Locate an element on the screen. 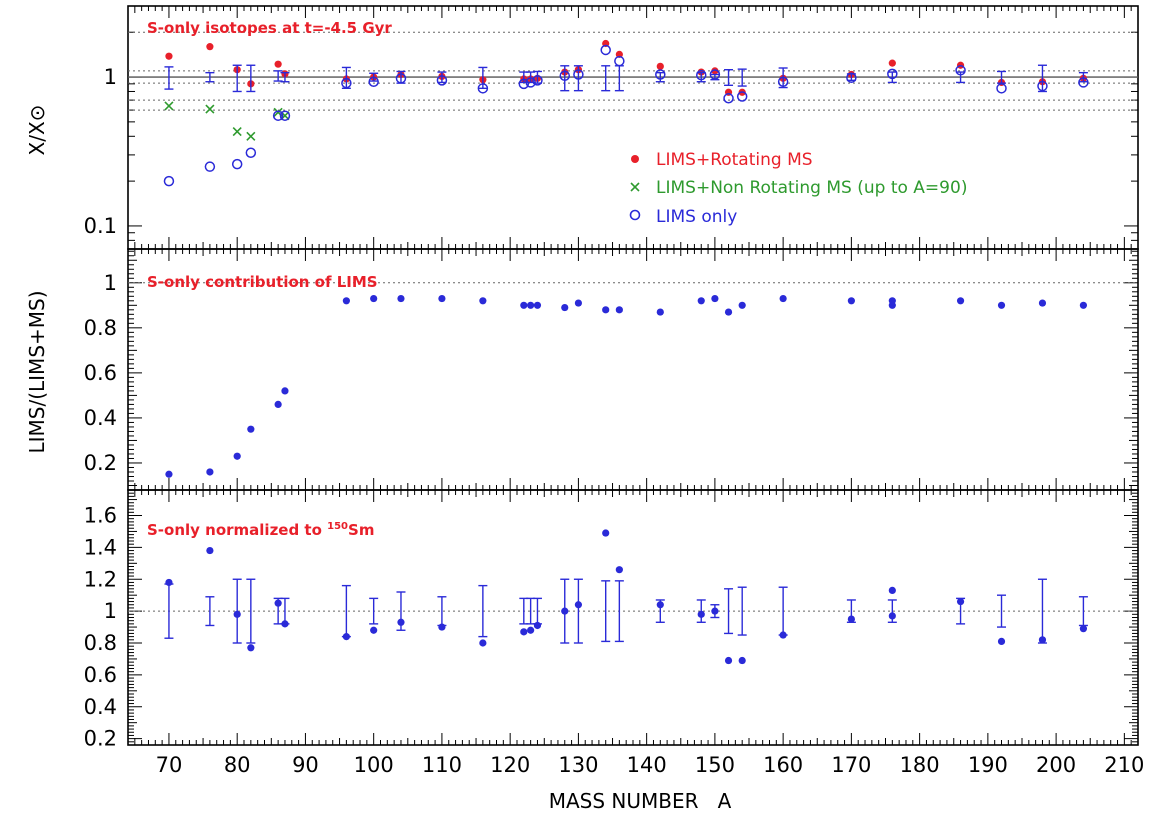  panel-middle-ytick-label: 0.8 is located at coordinates (100, 328).